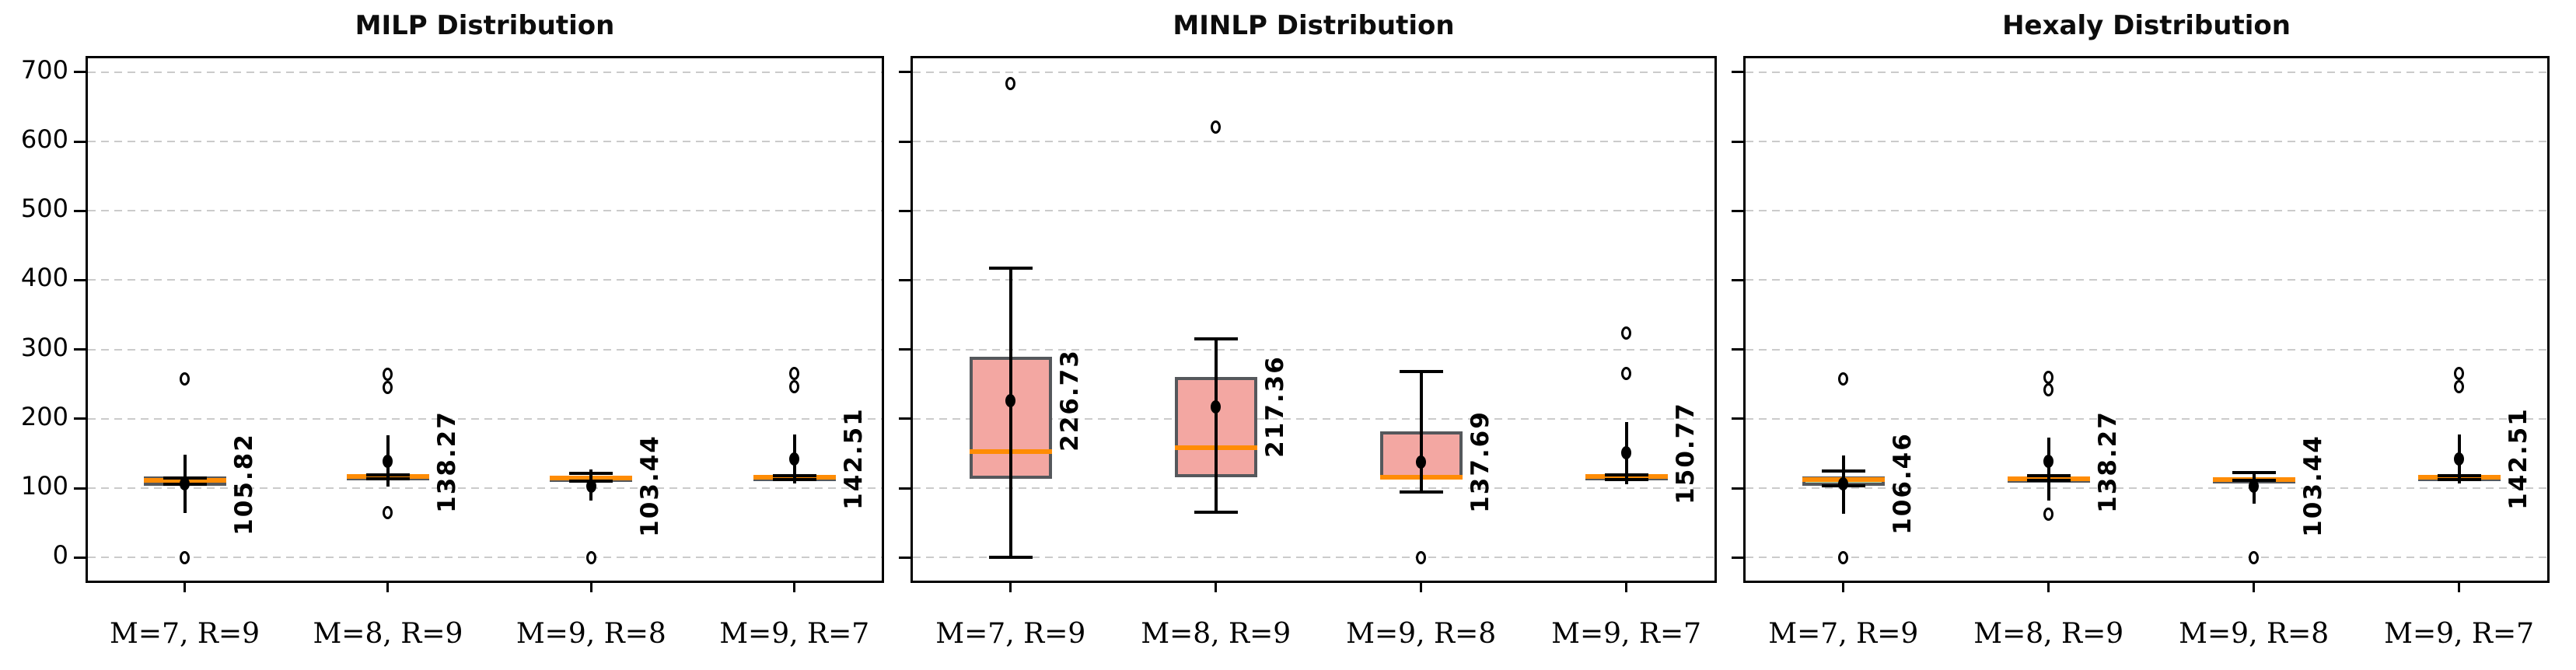 This screenshot has height=670, width=2576. I want to click on y-tick-label: 100, so click(44, 486).